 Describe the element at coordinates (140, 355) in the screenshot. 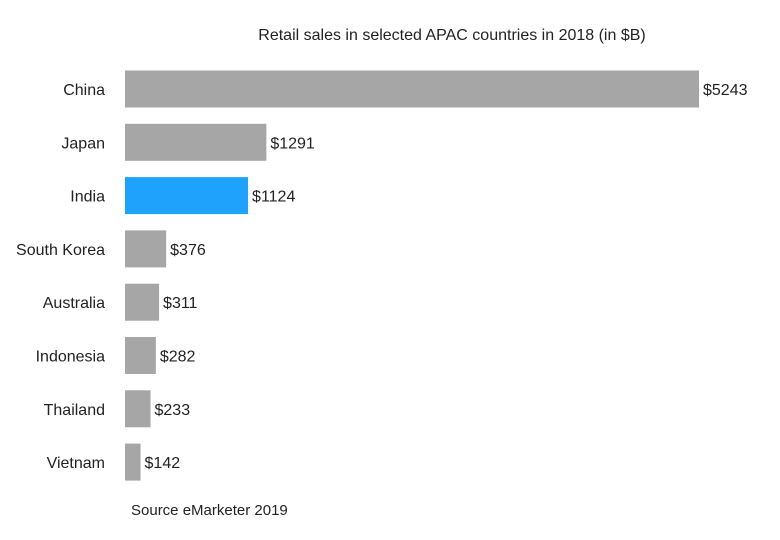

I see `bar-indonesia` at that location.